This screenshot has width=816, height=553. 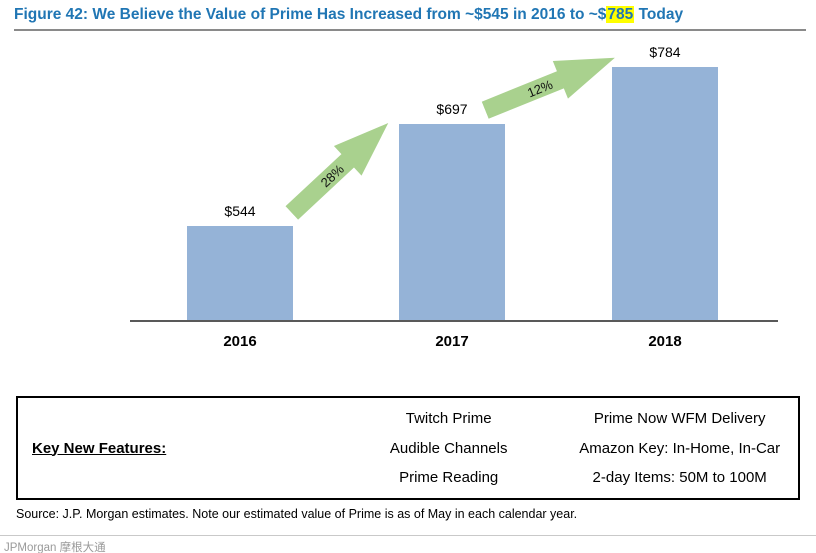 I want to click on bar-2017, so click(x=452, y=222).